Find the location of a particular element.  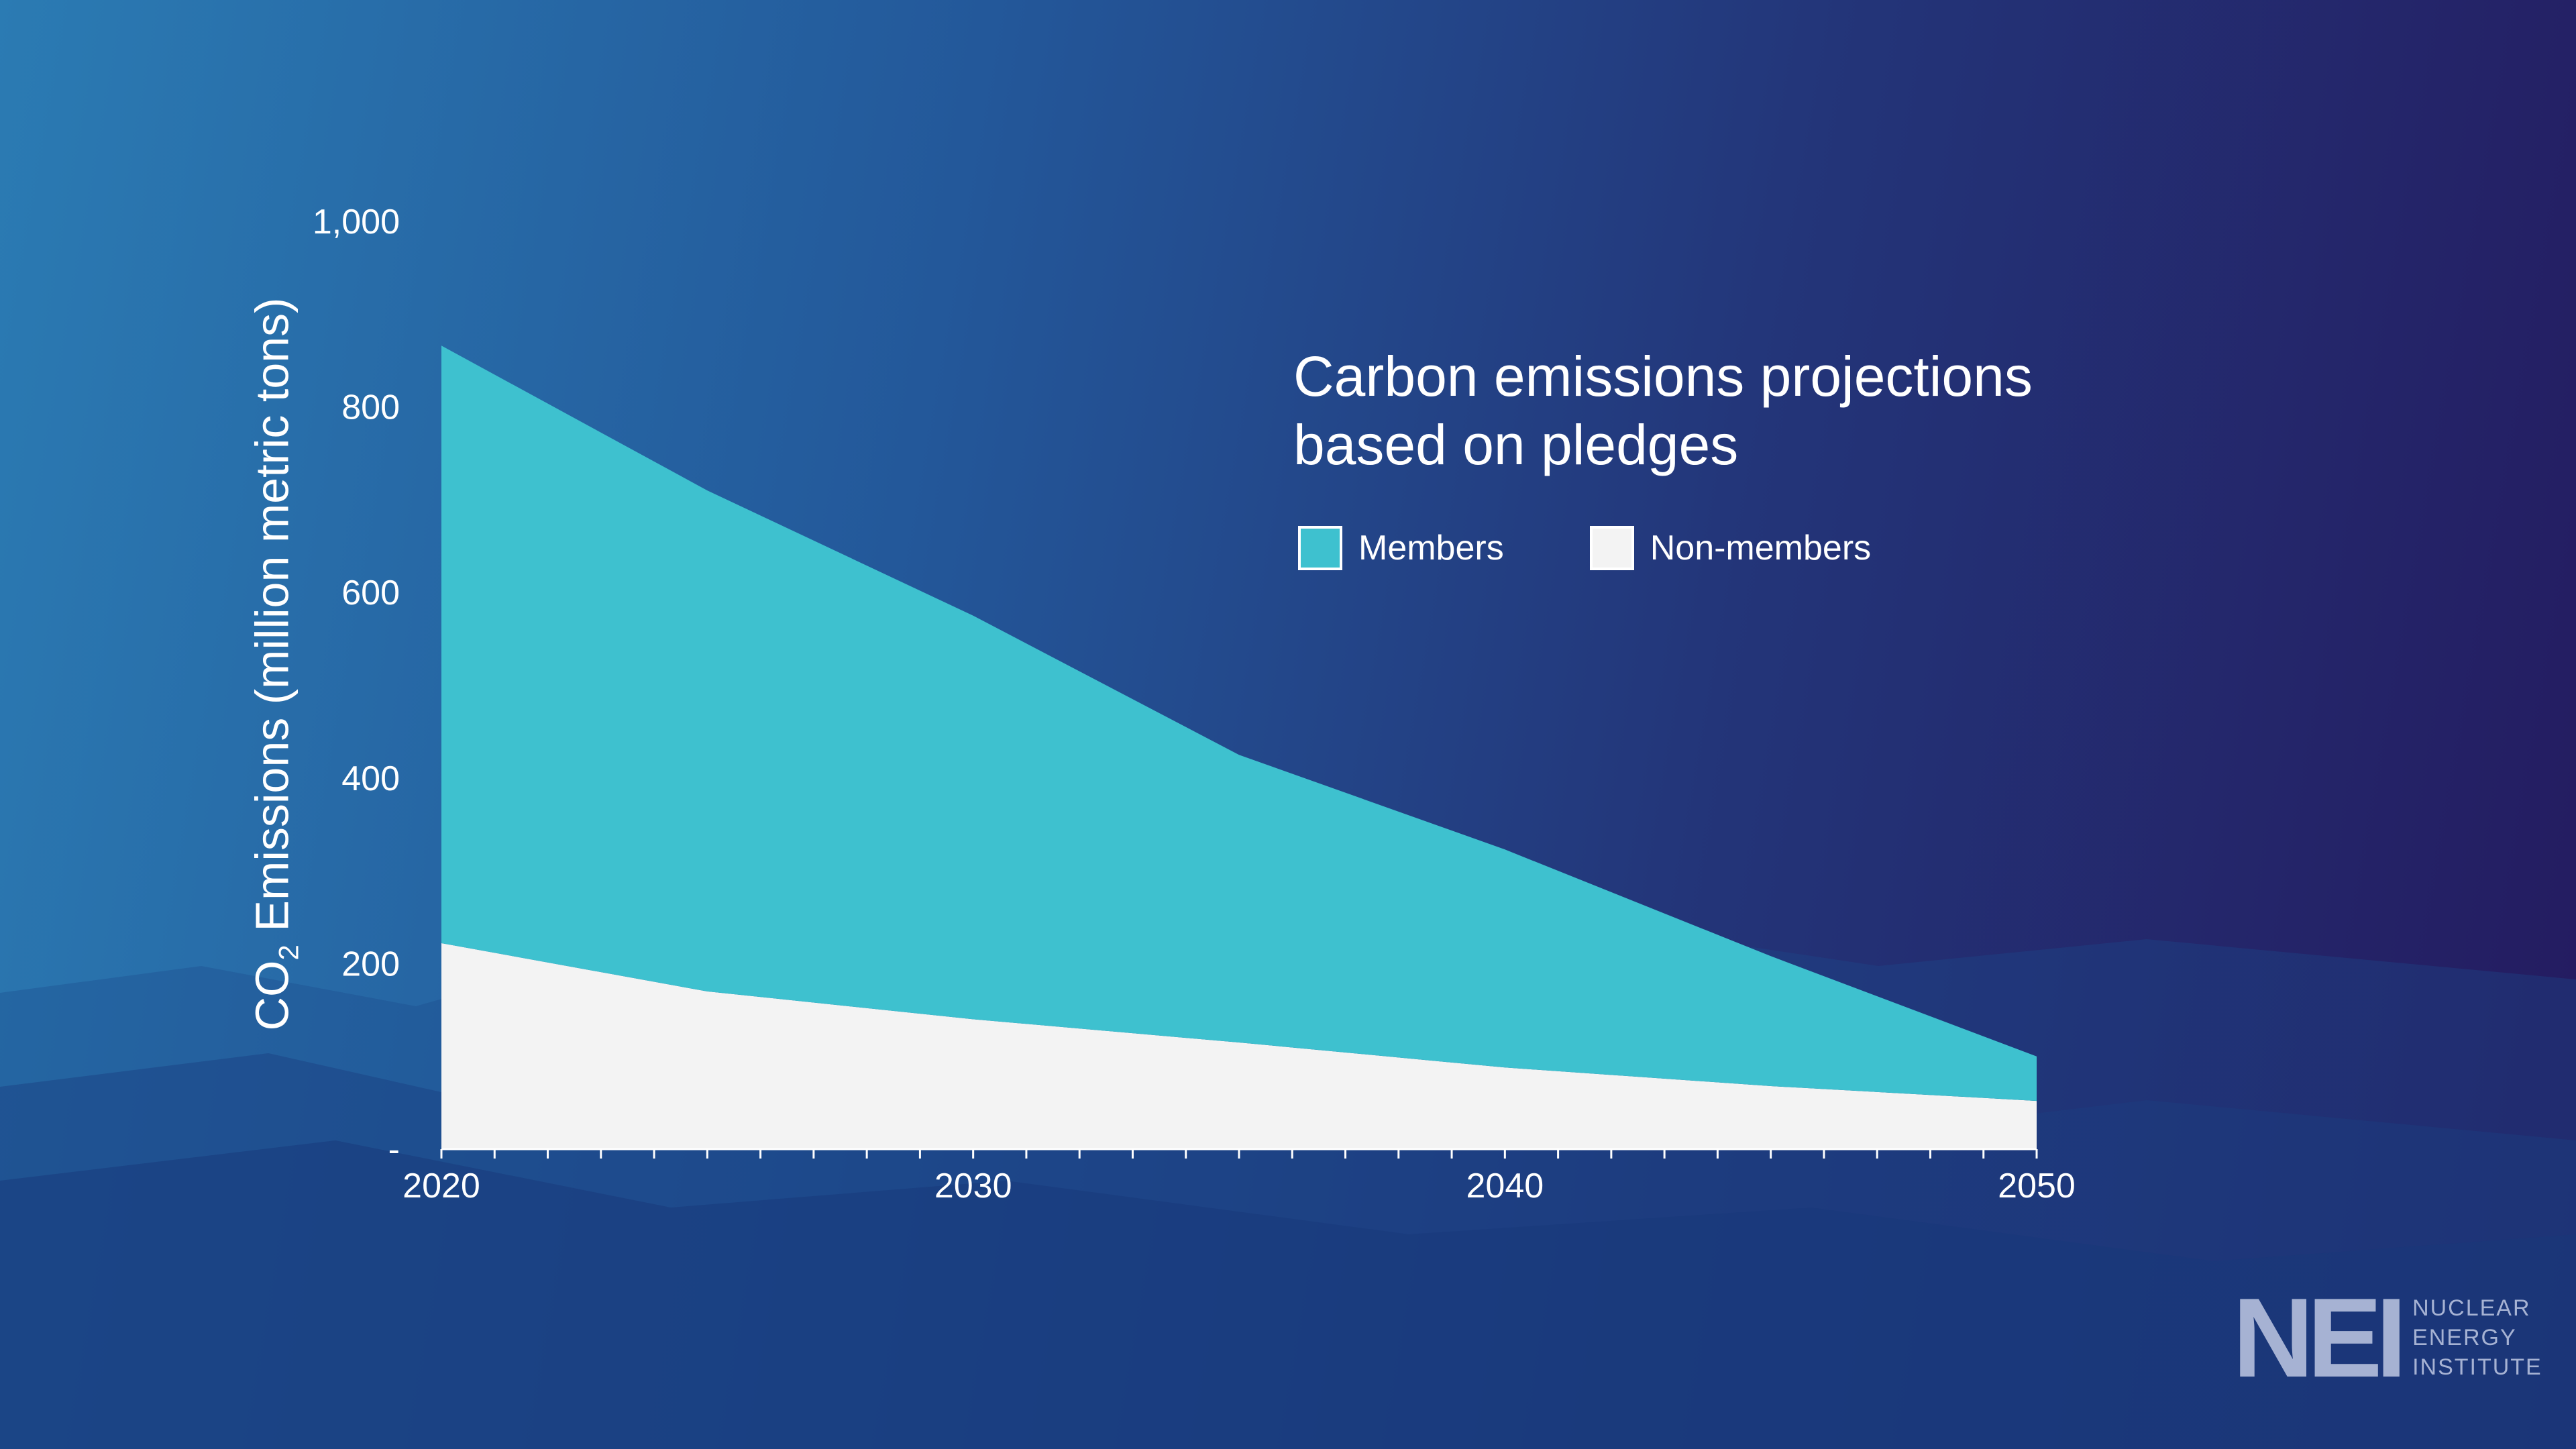

nei-logo: NEI NUCLEAR ENERGY INSTITUTE is located at coordinates (2387, 1337).